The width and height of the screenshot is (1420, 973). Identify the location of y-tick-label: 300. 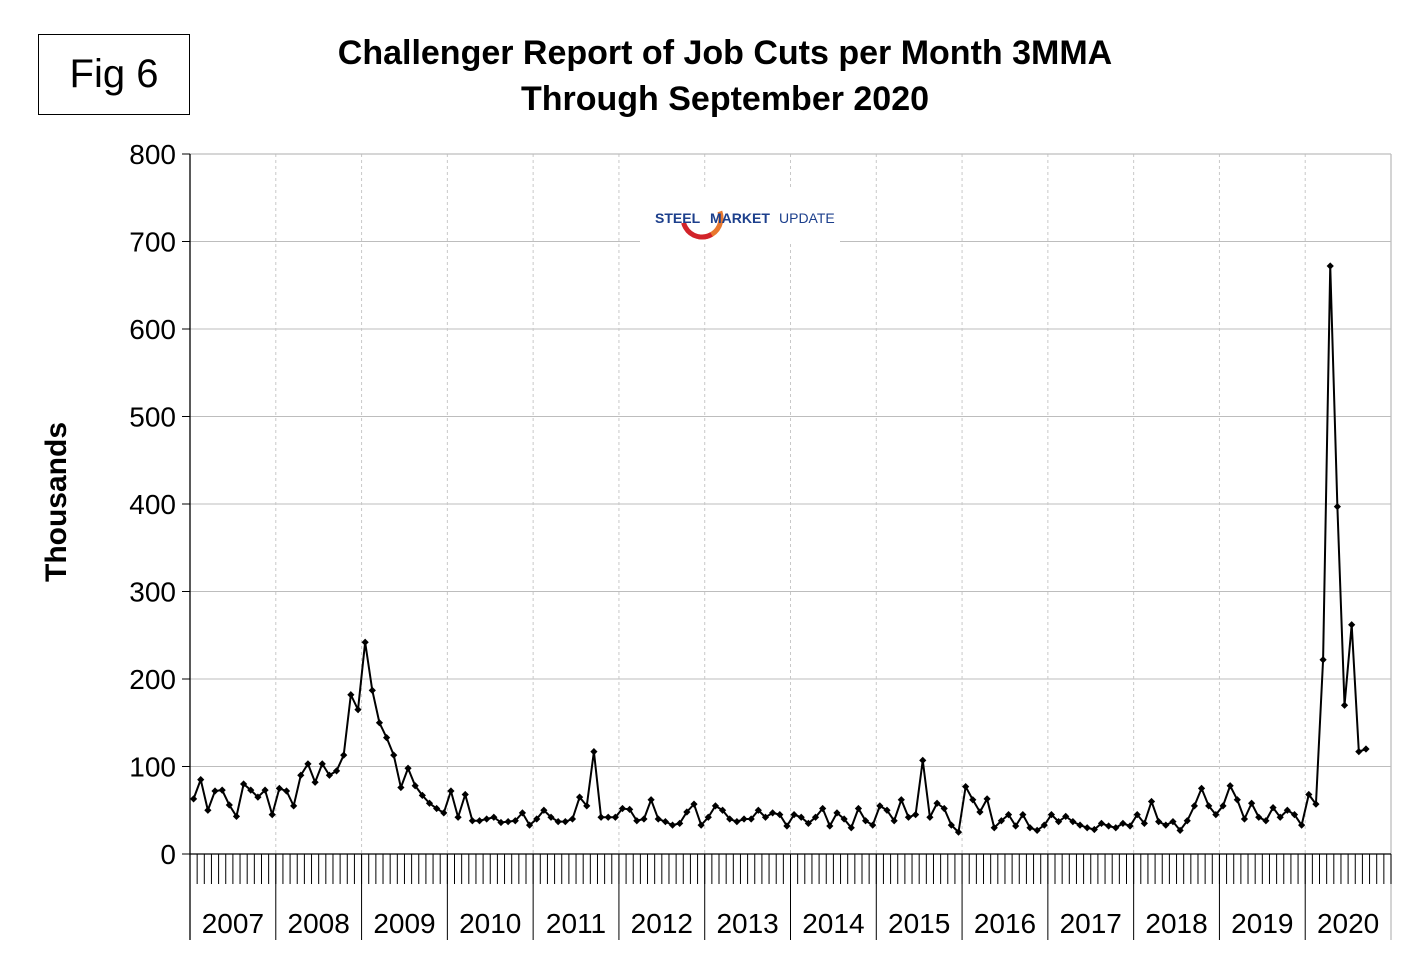
(152, 592).